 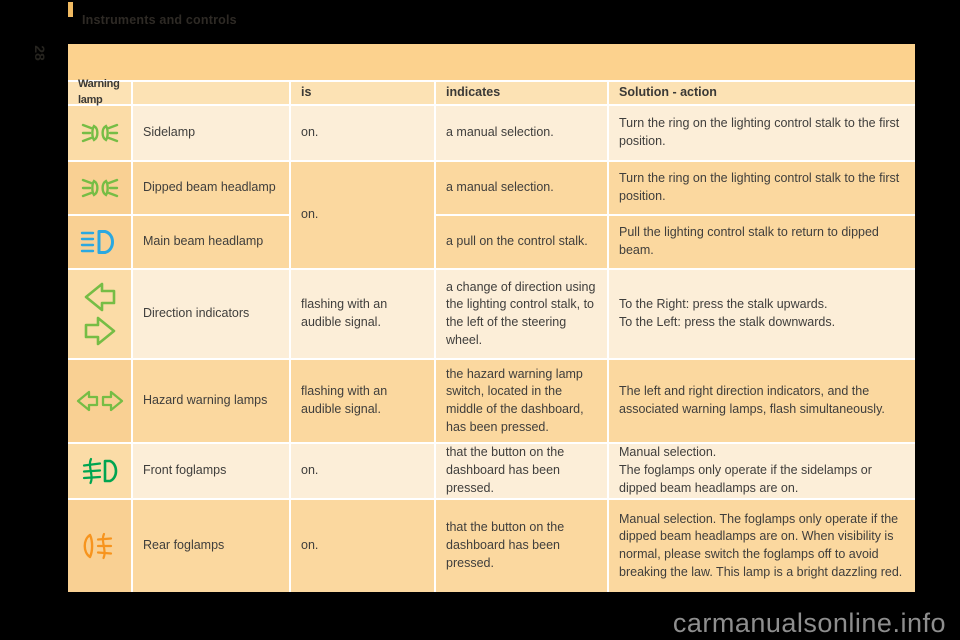 What do you see at coordinates (211, 242) in the screenshot?
I see `lamp-name: Main beam headlamp` at bounding box center [211, 242].